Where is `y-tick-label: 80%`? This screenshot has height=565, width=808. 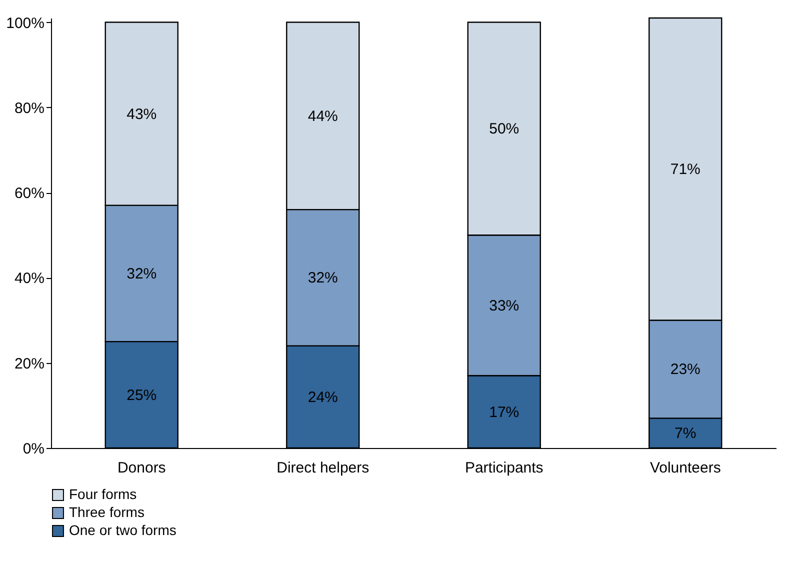
y-tick-label: 80% is located at coordinates (29, 108).